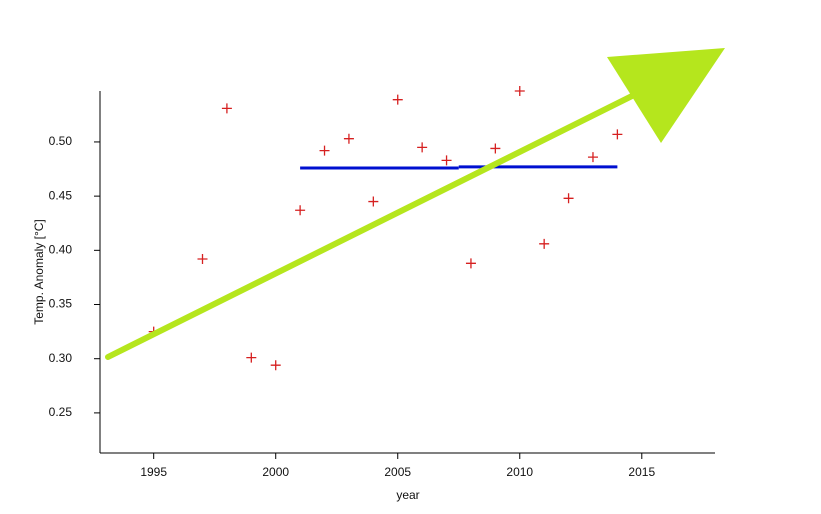 This screenshot has width=821, height=514. Describe the element at coordinates (39, 272) in the screenshot. I see `y-axis-label: Temp. Anomaly [°C]` at that location.